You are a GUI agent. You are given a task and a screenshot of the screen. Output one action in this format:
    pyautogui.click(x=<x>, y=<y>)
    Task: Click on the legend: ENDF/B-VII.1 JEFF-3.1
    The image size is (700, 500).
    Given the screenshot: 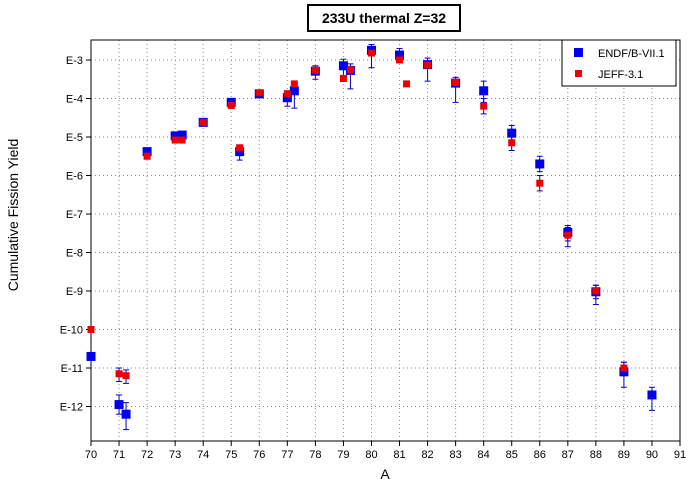 What is the action you would take?
    pyautogui.click(x=619, y=63)
    